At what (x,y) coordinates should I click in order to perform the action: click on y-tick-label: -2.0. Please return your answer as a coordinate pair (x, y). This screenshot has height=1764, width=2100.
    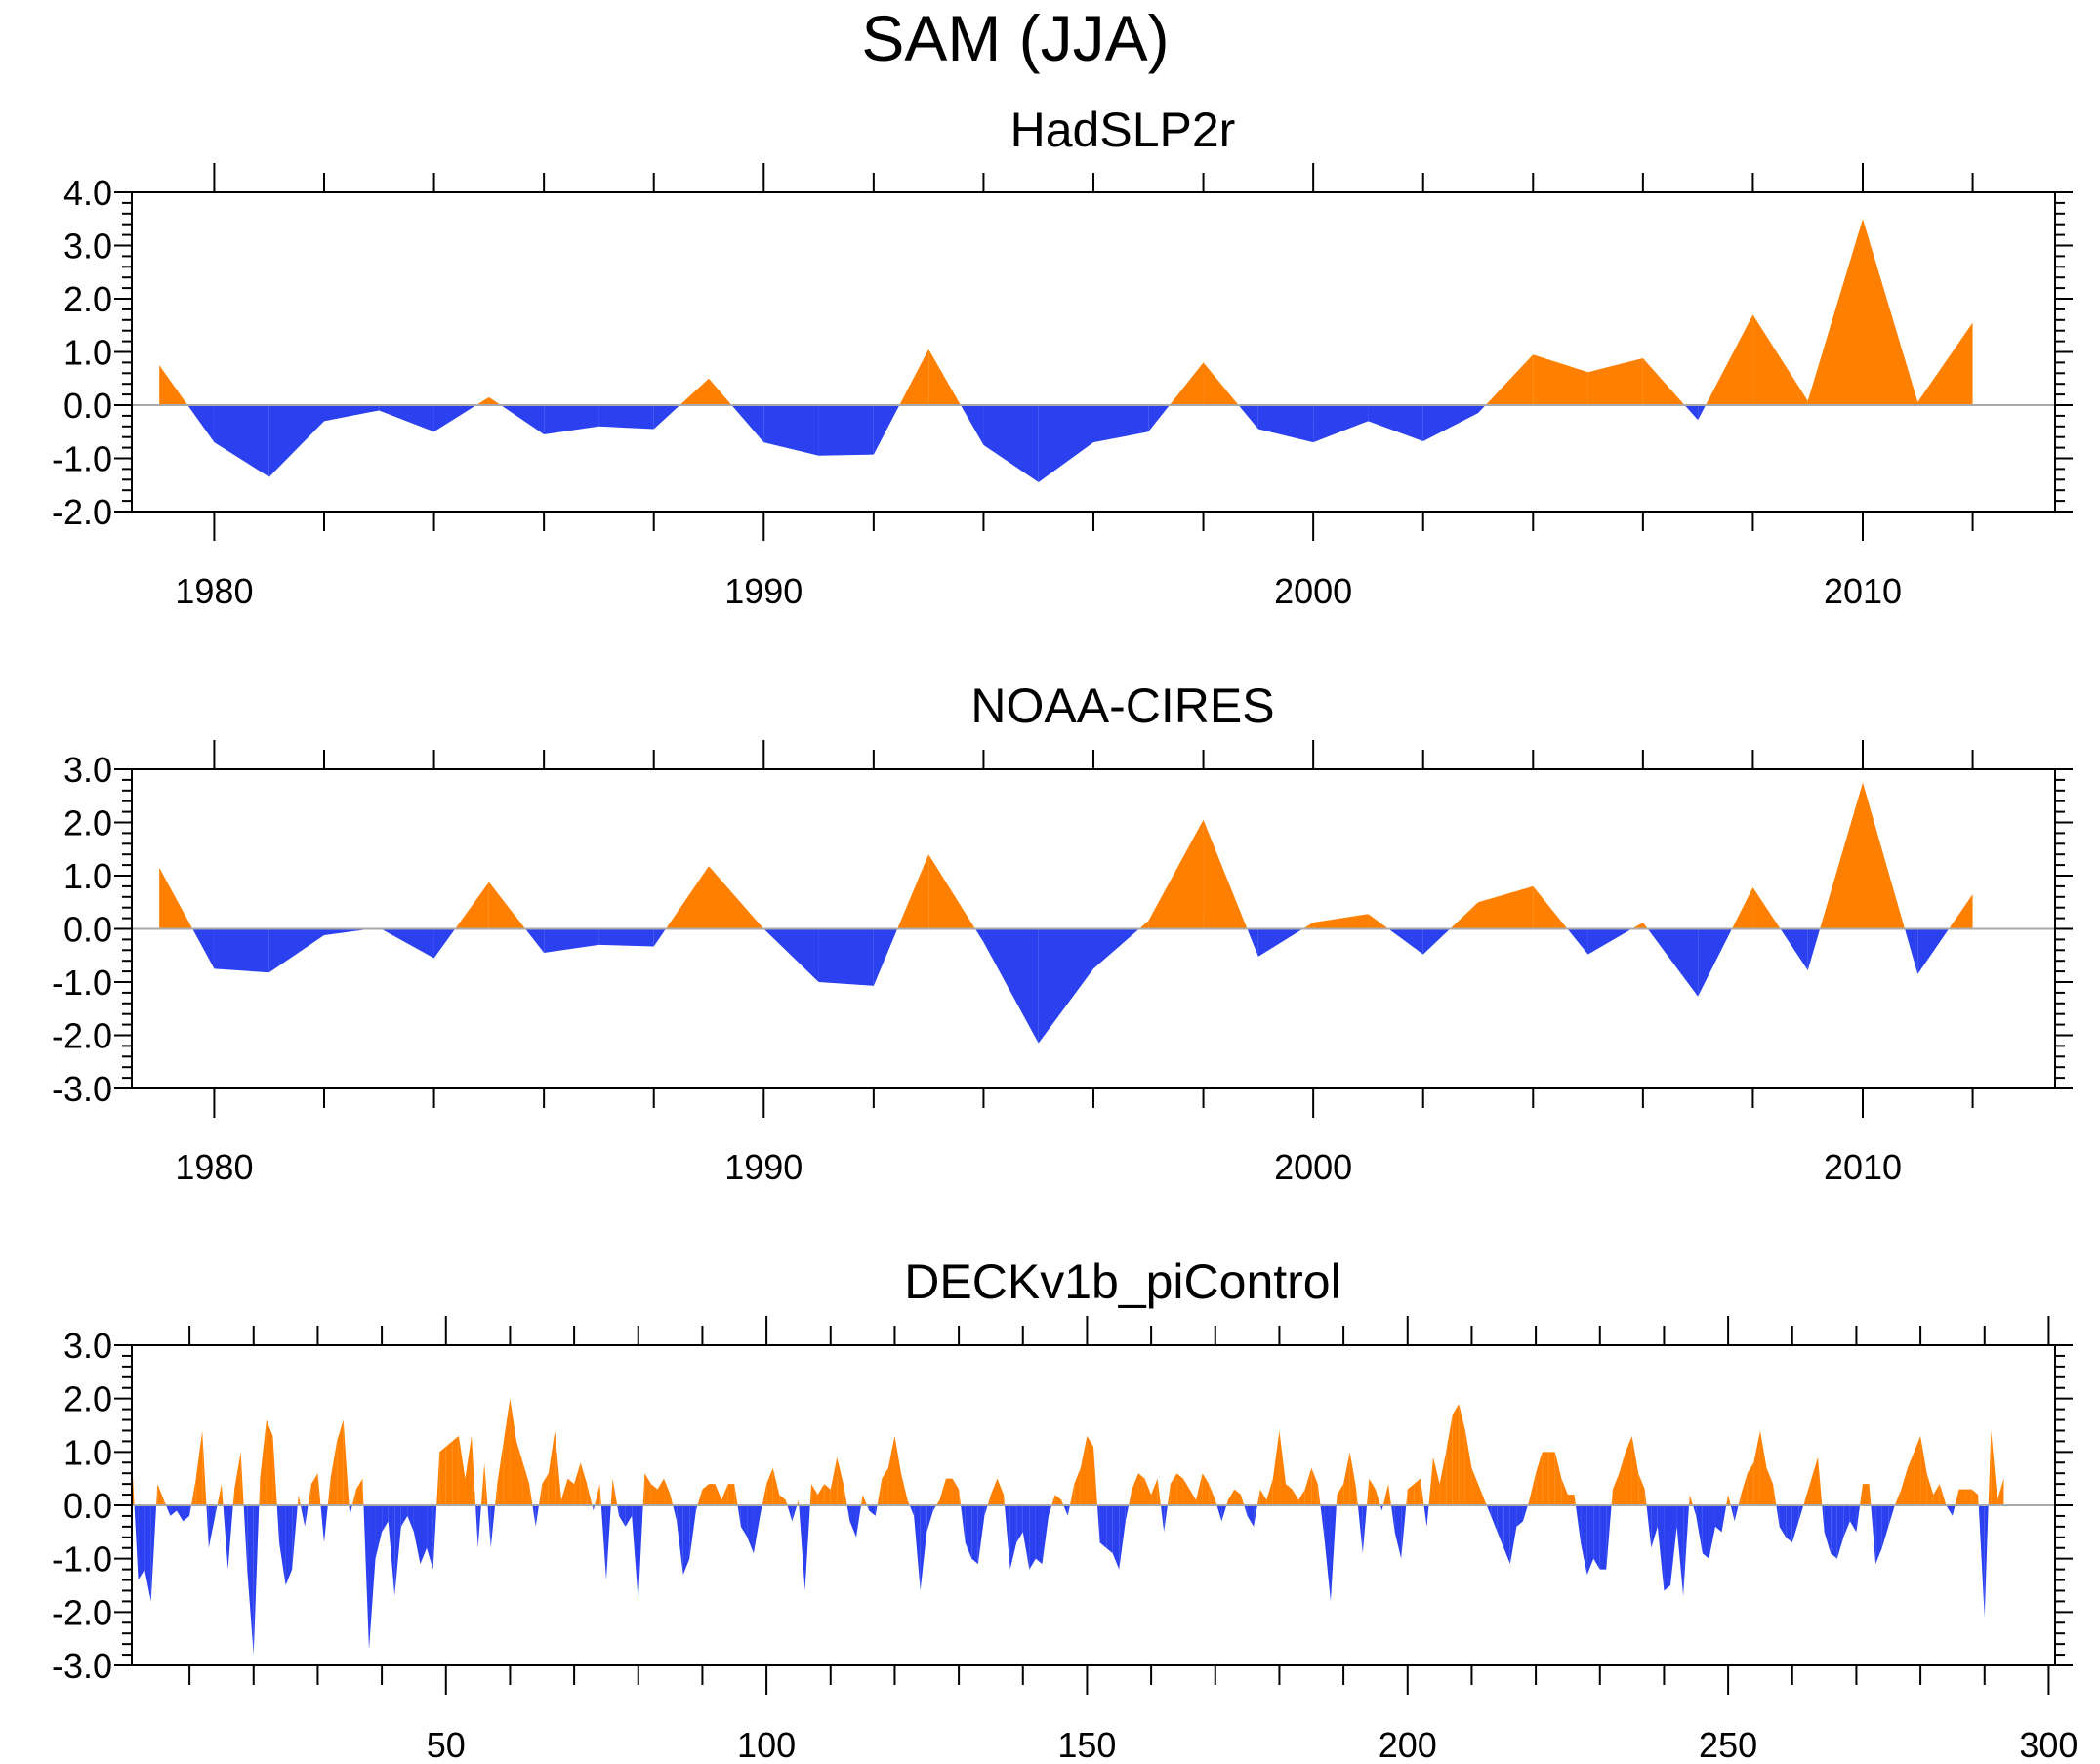
    Looking at the image, I should click on (82, 512).